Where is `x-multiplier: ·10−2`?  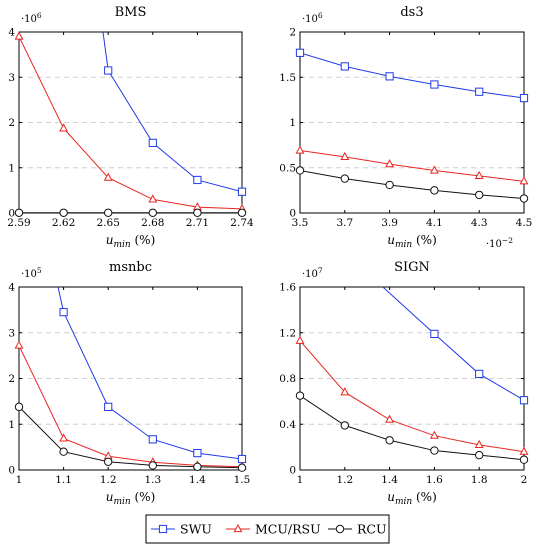
x-multiplier: ·10−2 is located at coordinates (499, 243).